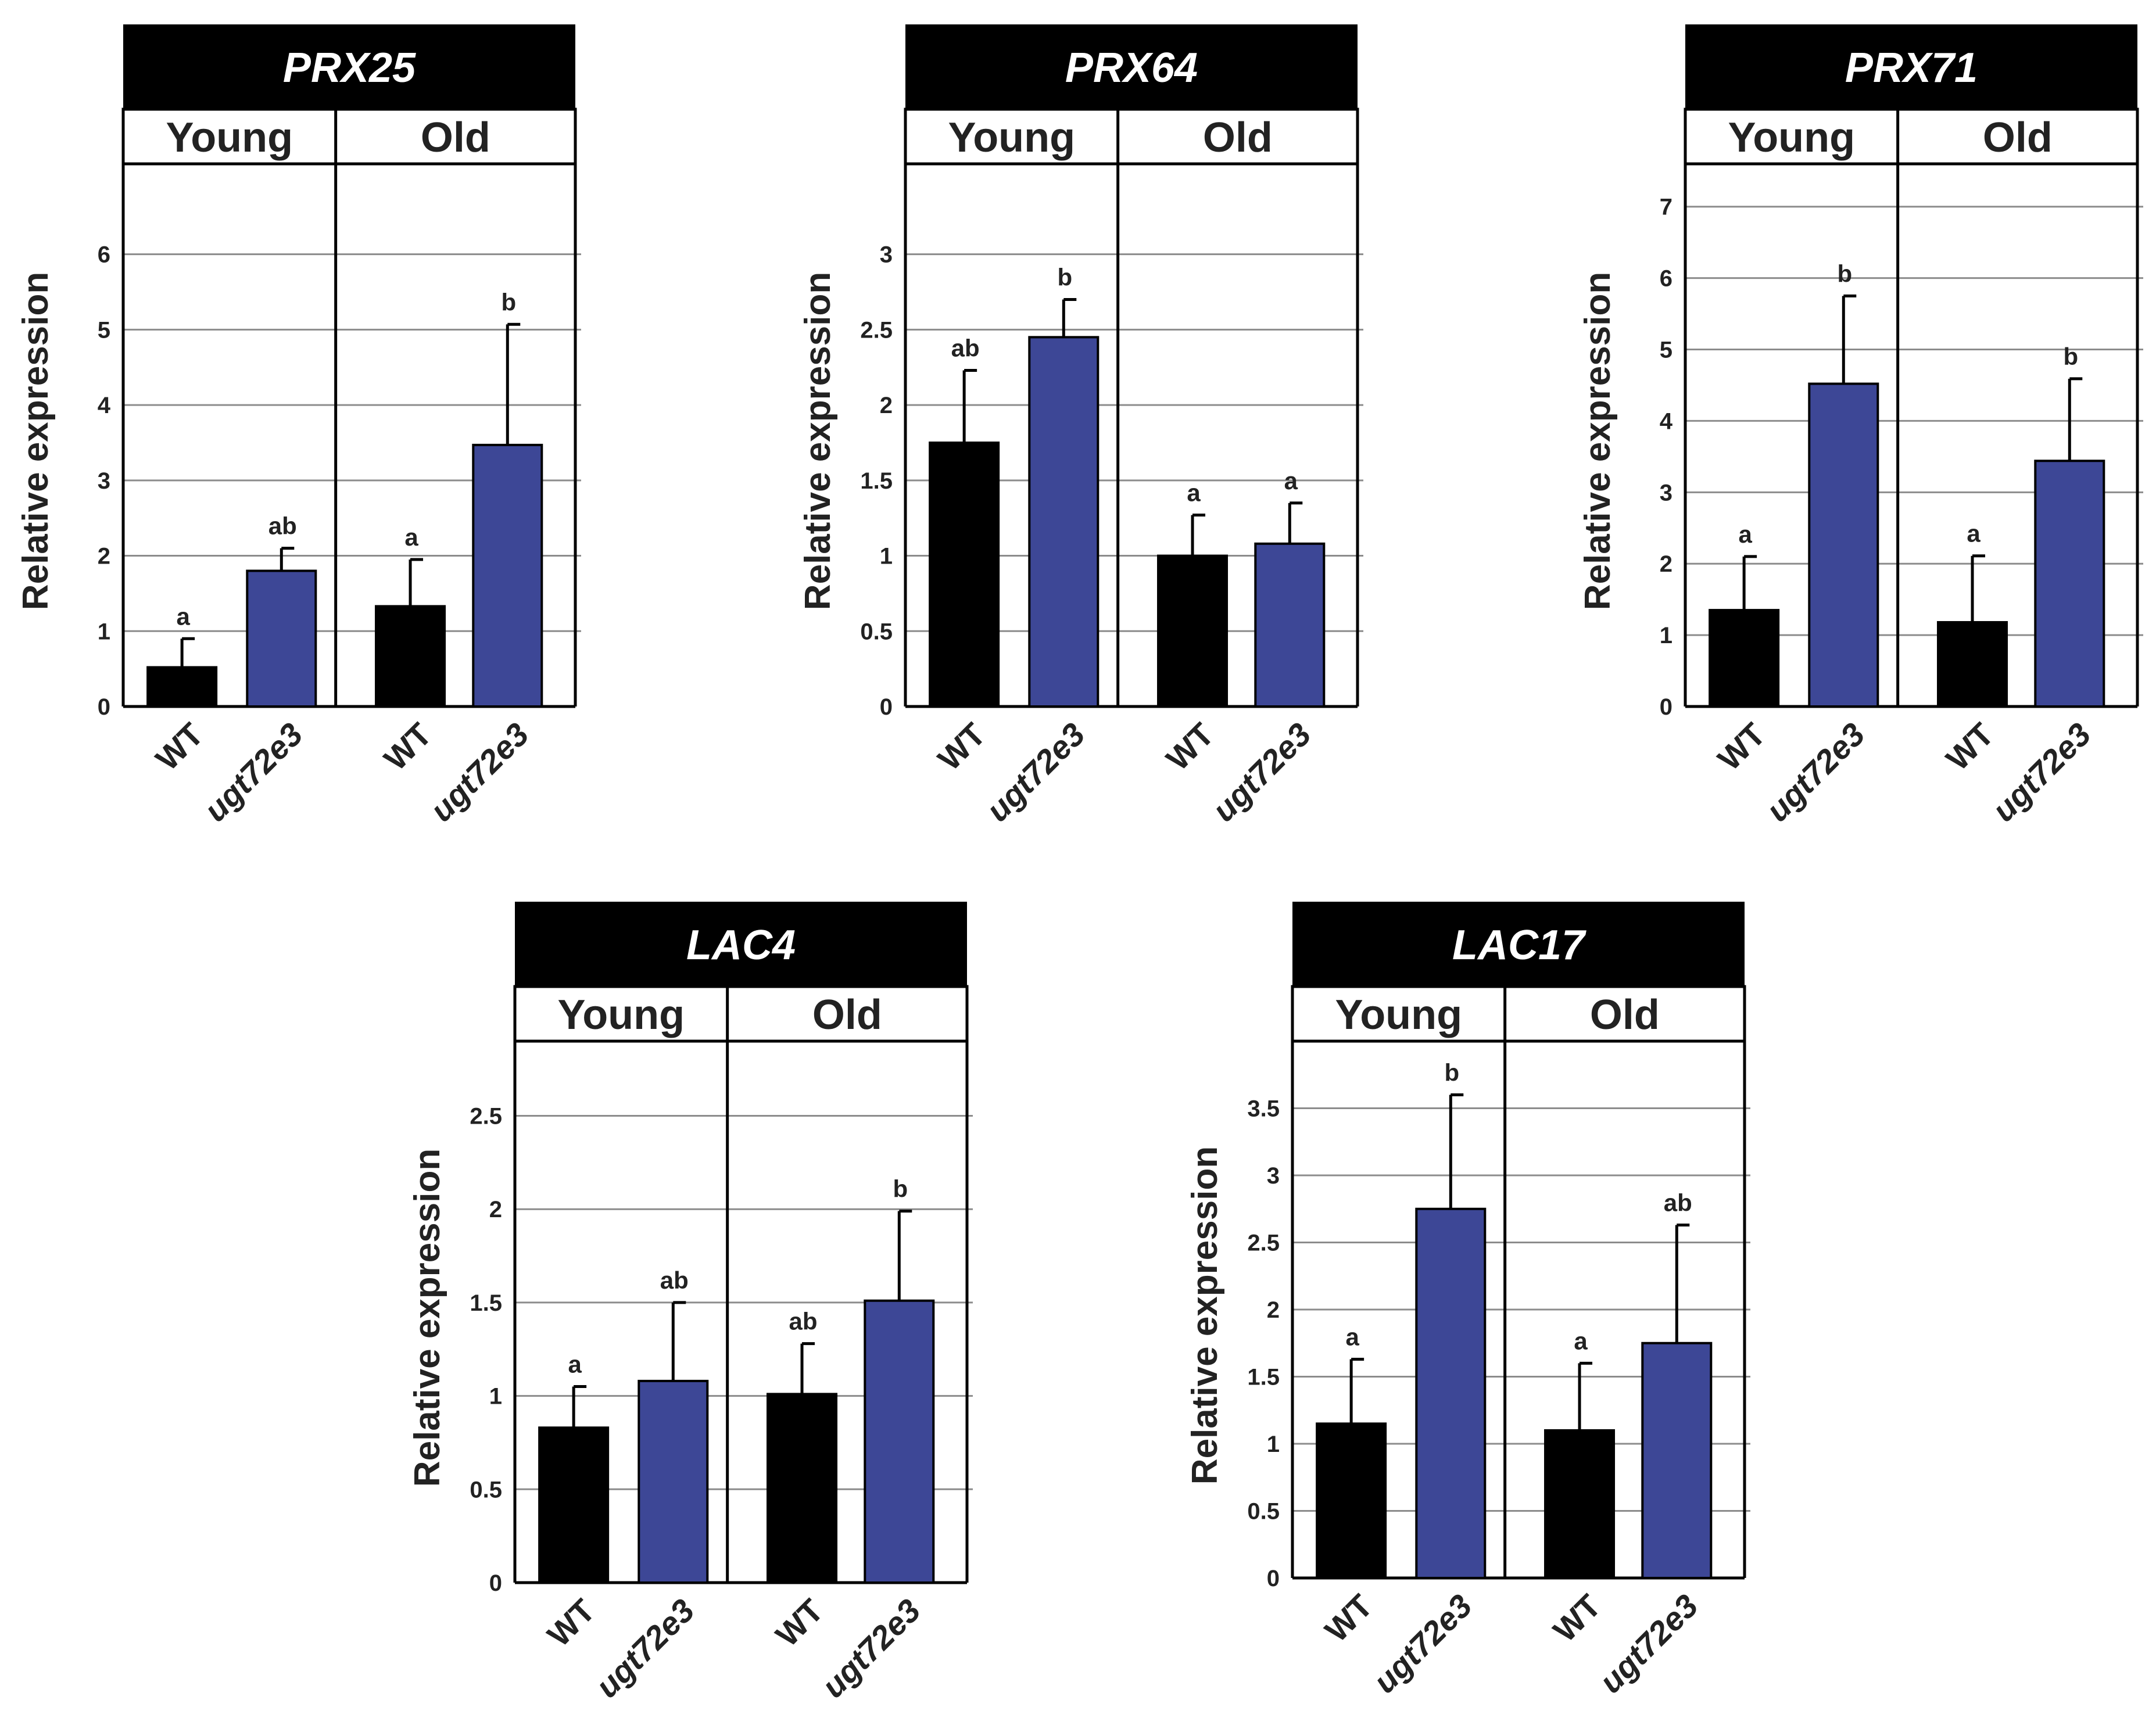 The height and width of the screenshot is (1718, 2156). What do you see at coordinates (1666, 207) in the screenshot?
I see `y-tick-label: 7` at bounding box center [1666, 207].